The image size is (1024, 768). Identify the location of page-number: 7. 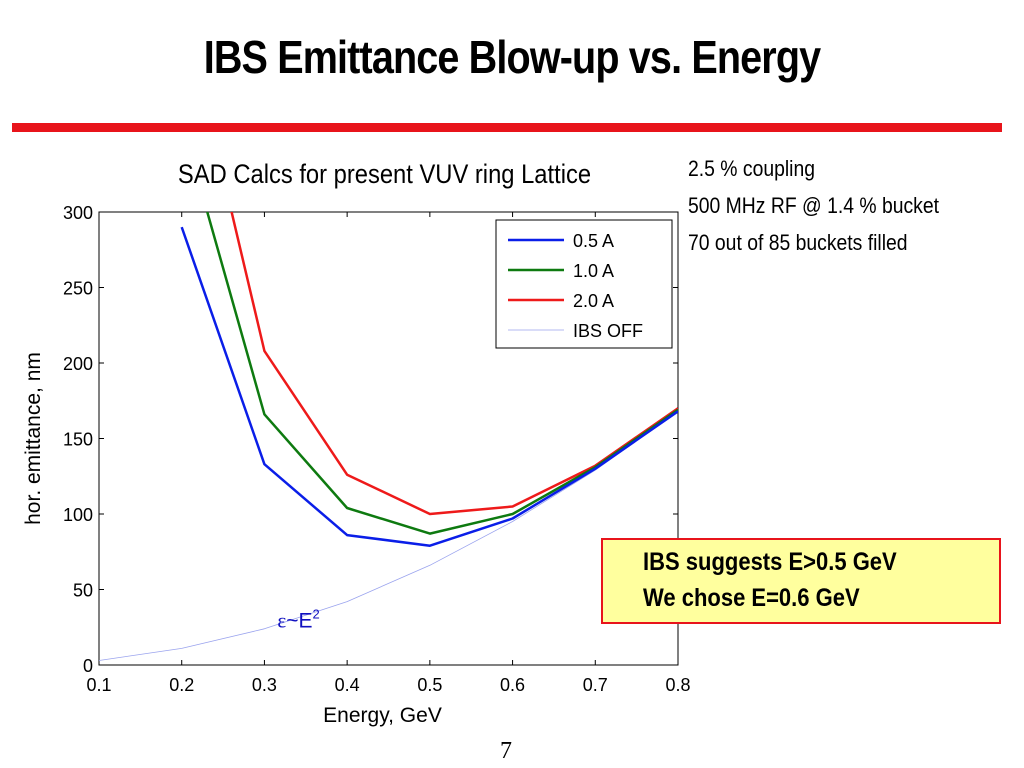
(506, 751).